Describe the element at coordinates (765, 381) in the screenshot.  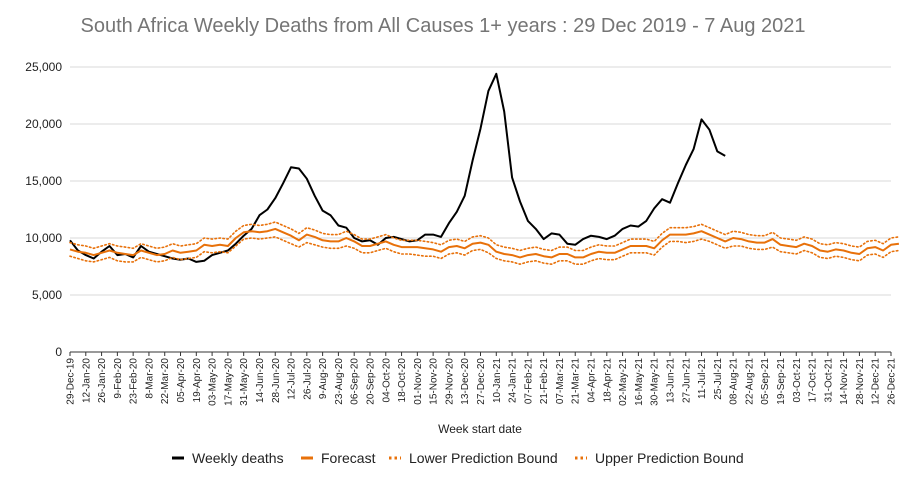
I see `x-tick-label: 05-Sep-21` at that location.